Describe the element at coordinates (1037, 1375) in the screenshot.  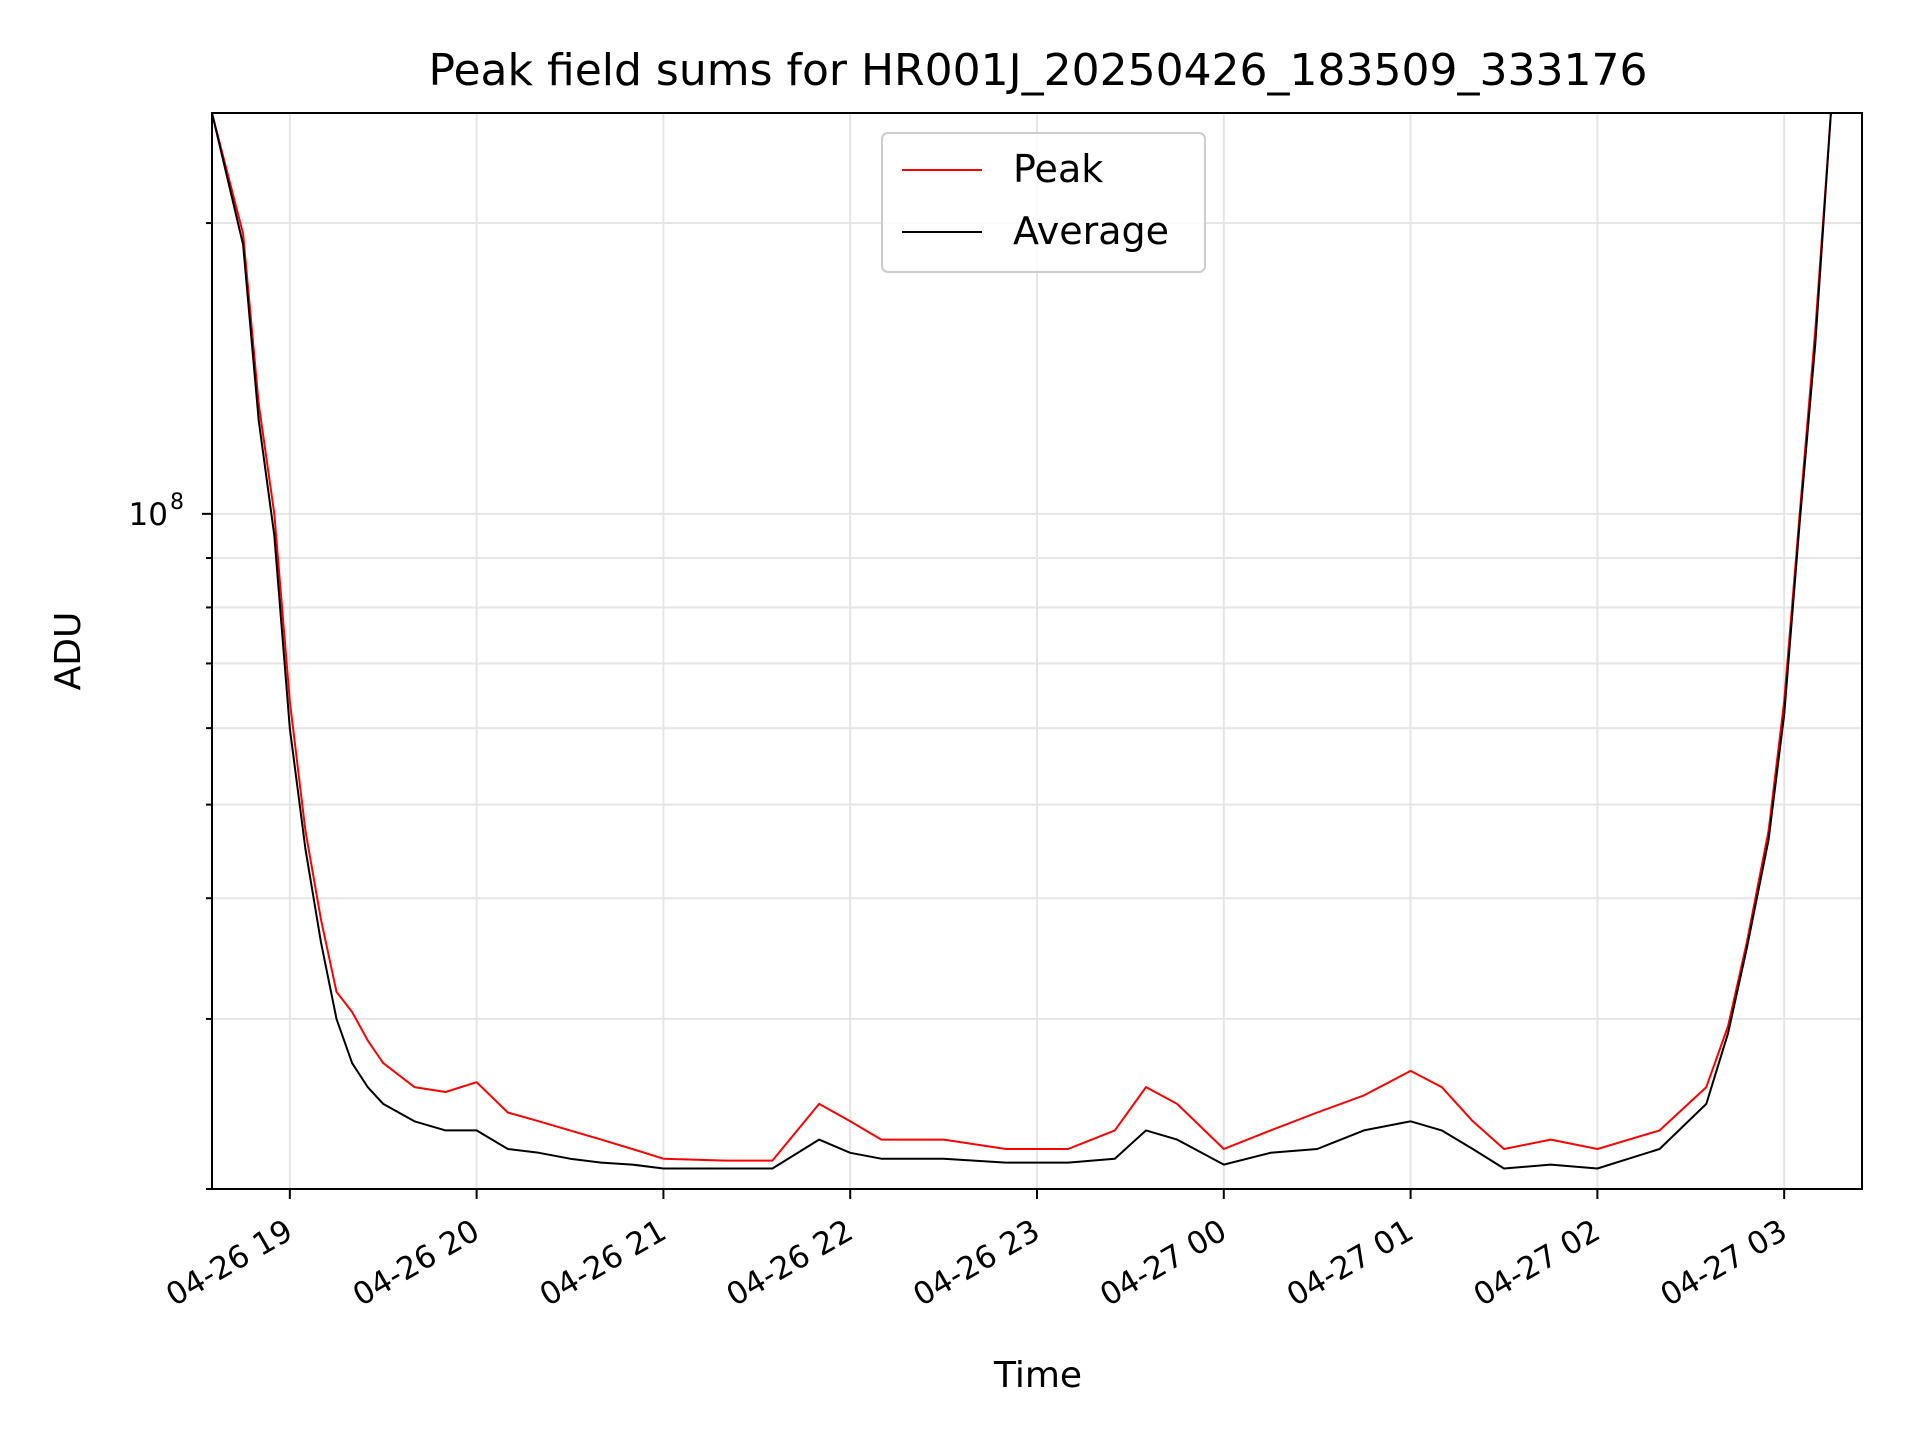
I see `x-axis-label: Time` at that location.